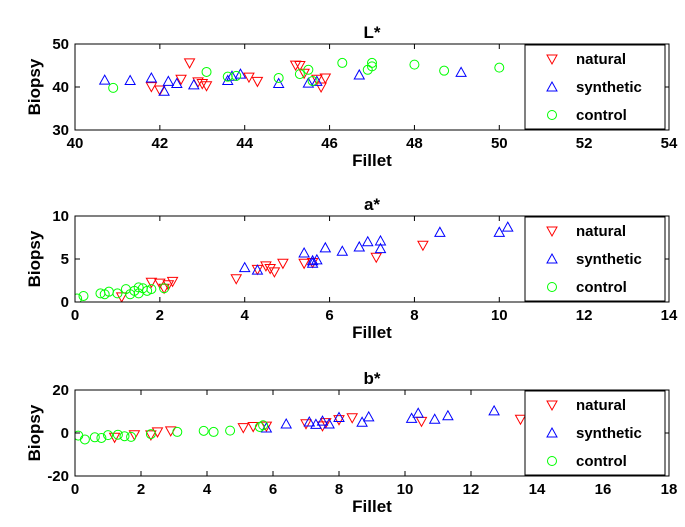 This screenshot has width=685, height=527. I want to click on legend-label-control: control, so click(601, 115).